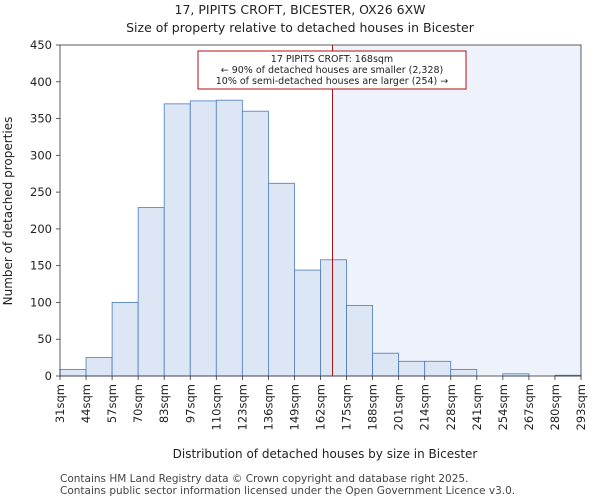 The image size is (600, 500). What do you see at coordinates (412, 368) in the screenshot?
I see `bar-201sqm` at bounding box center [412, 368].